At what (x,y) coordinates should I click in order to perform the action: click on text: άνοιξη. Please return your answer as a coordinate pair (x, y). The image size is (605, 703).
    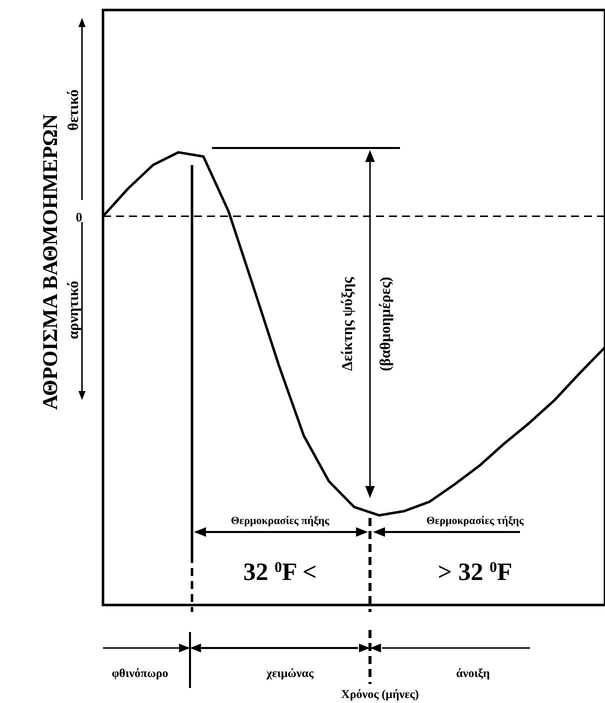
    Looking at the image, I should click on (473, 673).